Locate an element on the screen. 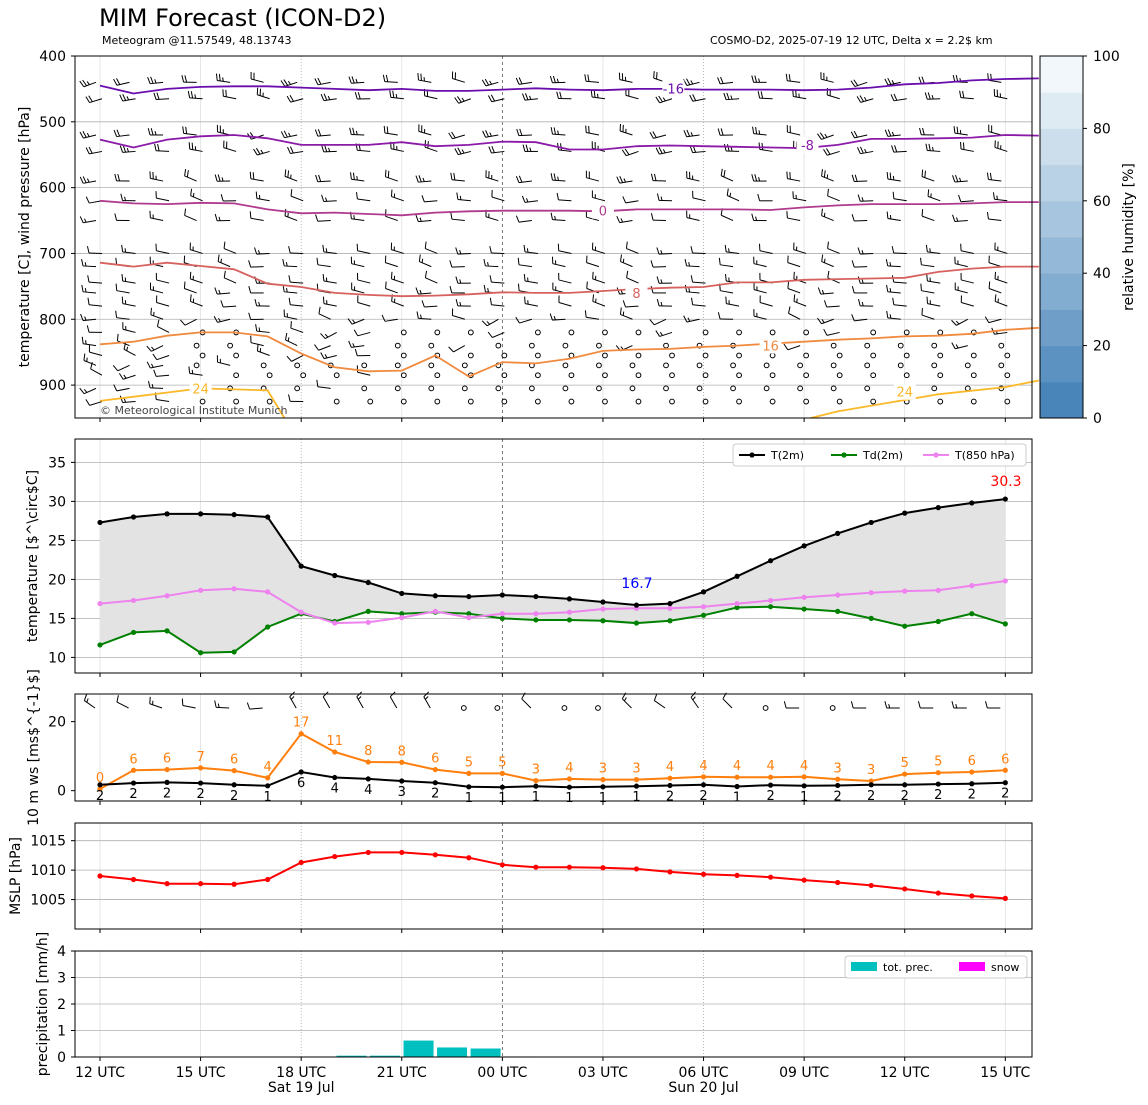  series-mslp-marker is located at coordinates (972, 896).